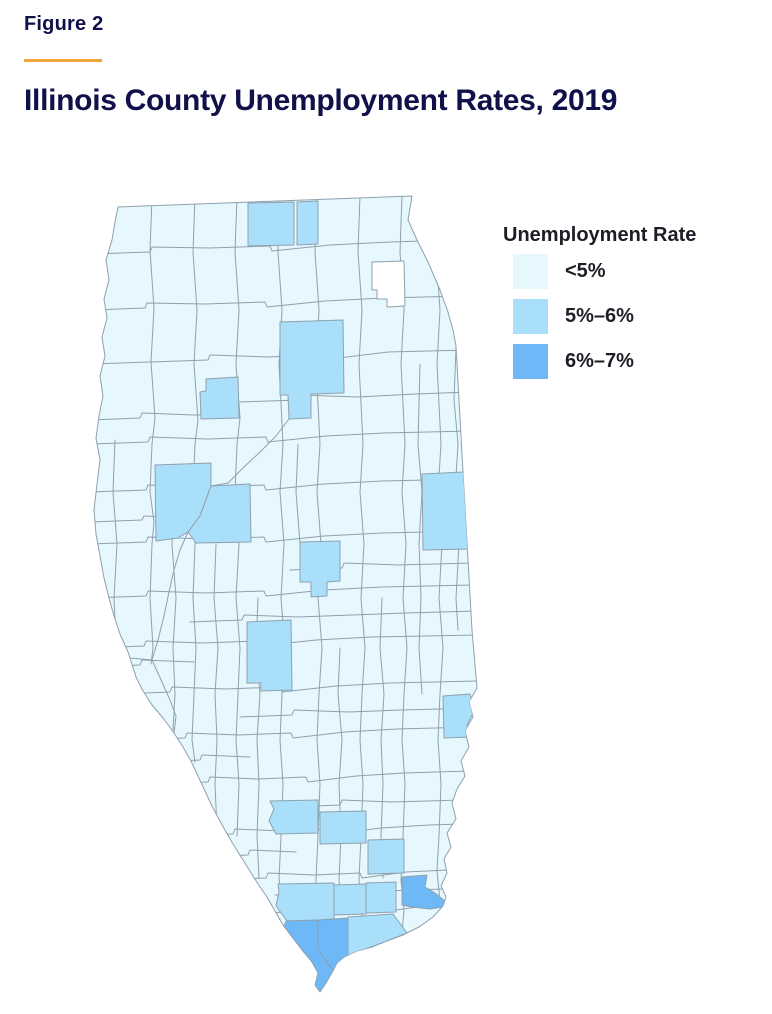 The image size is (772, 1014). I want to click on page-title: Illinois County Unemployment Rates, 2019, so click(321, 100).